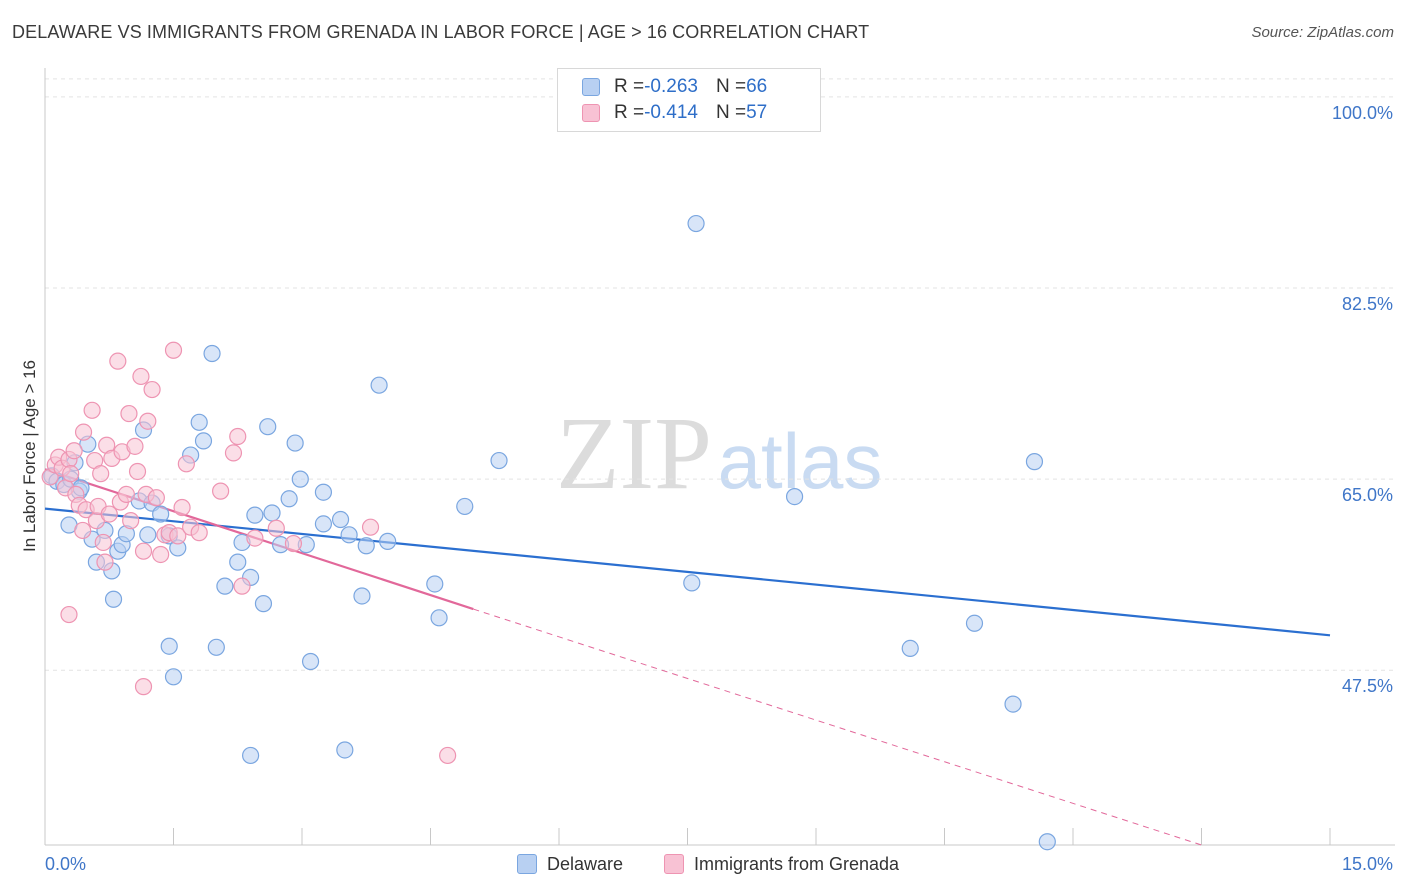 The image size is (1406, 892). Describe the element at coordinates (671, 112) in the screenshot. I see `r-value: -0.414` at that location.